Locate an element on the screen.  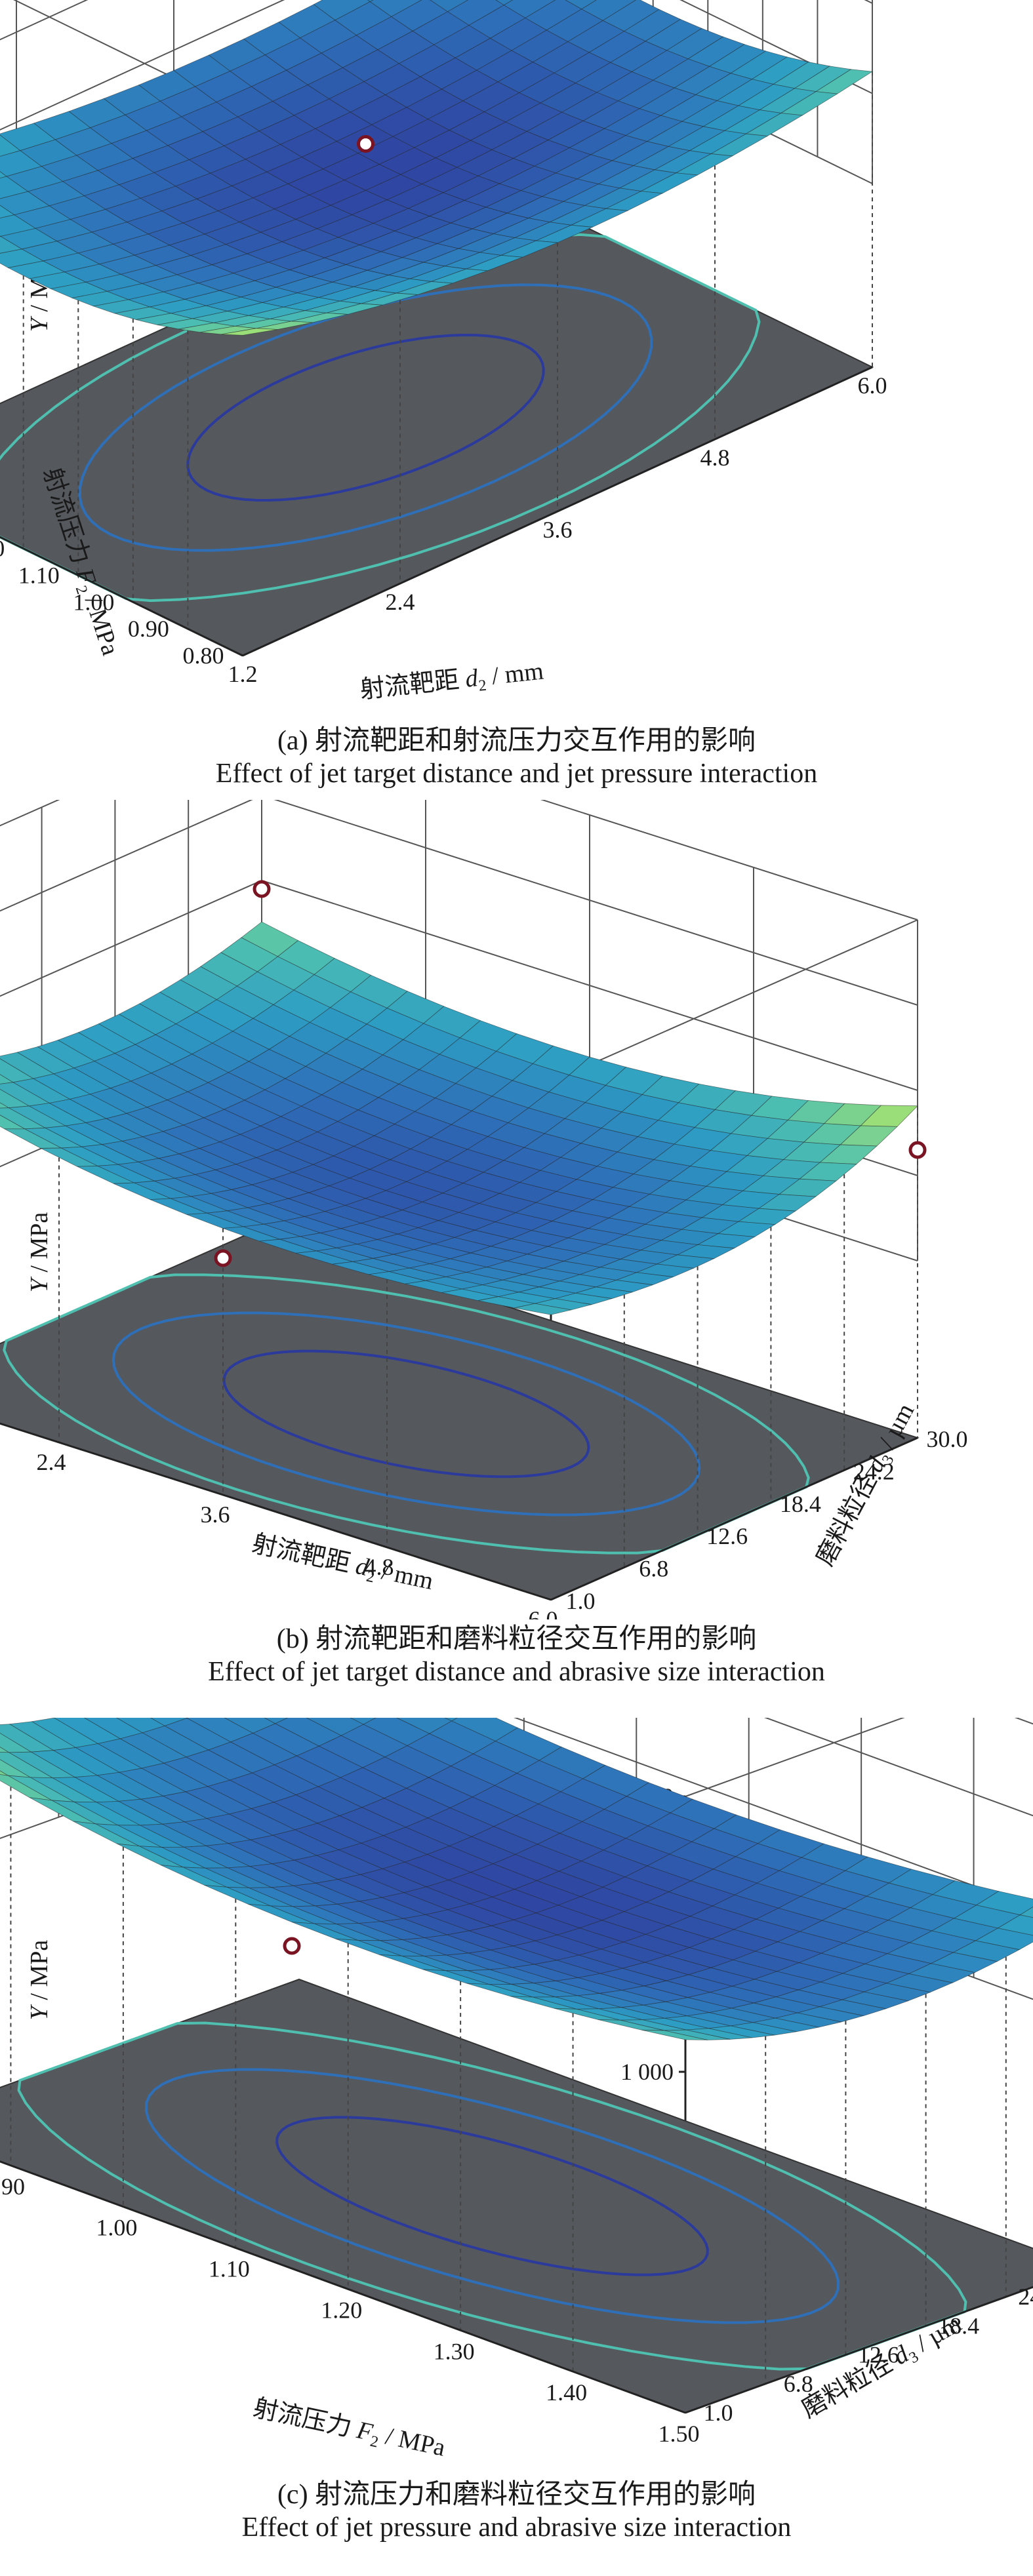
y-tick-label: 1.10 is located at coordinates (39, 575).